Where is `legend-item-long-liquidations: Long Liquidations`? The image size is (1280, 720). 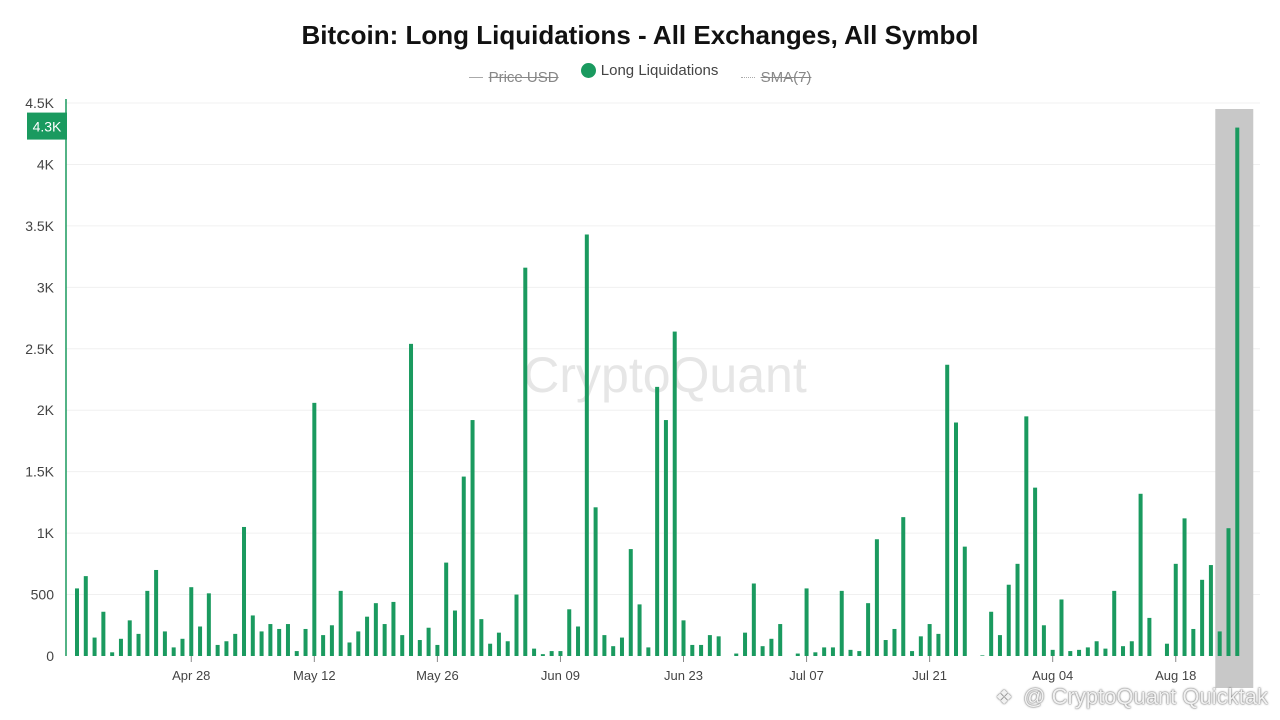
legend-item-long-liquidations: Long Liquidations is located at coordinates (649, 70).